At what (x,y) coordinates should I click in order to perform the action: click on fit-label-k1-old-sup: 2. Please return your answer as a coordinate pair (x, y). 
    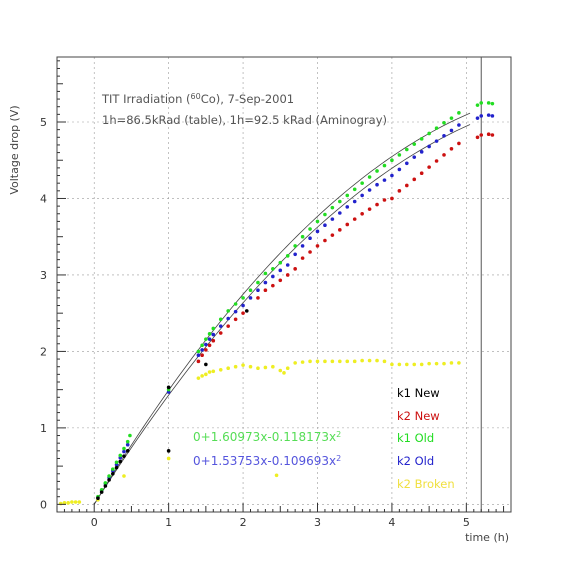
    Looking at the image, I should click on (338, 434).